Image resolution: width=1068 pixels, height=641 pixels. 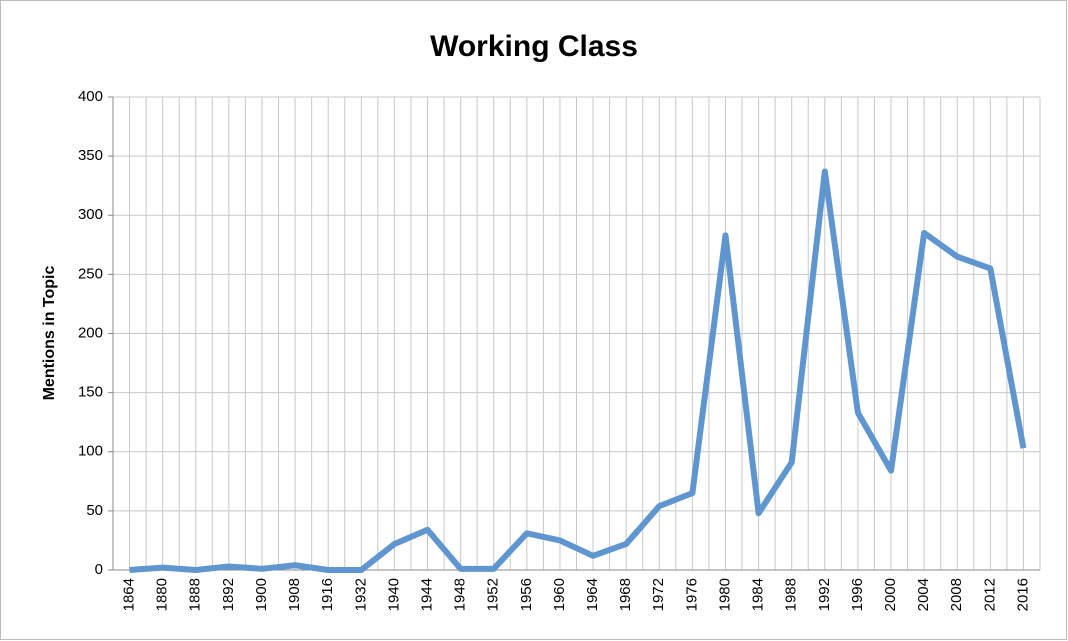 What do you see at coordinates (460, 594) in the screenshot?
I see `x-tick-label: 1948` at bounding box center [460, 594].